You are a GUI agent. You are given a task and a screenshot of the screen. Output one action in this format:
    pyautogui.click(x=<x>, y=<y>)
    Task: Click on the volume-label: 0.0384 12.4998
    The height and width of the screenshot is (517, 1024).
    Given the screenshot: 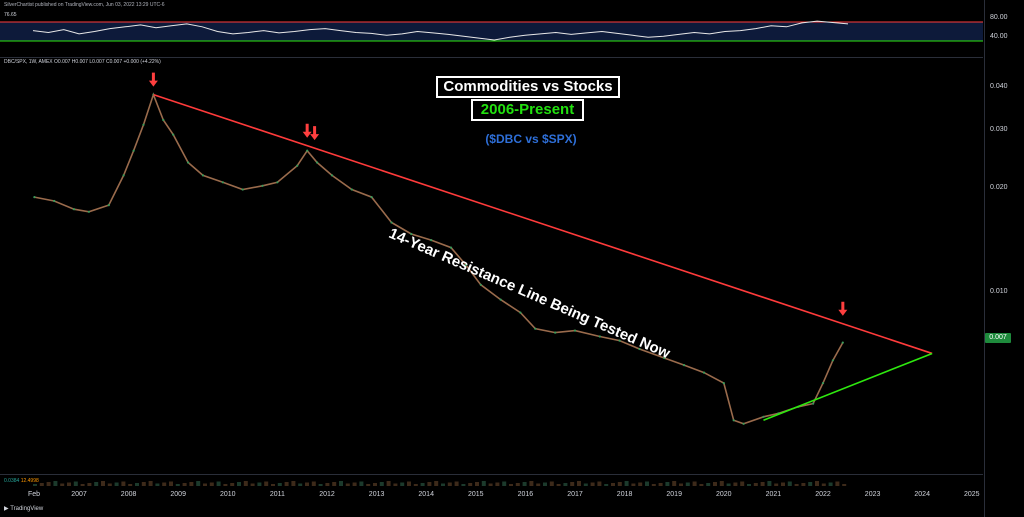 What is the action you would take?
    pyautogui.click(x=21, y=481)
    